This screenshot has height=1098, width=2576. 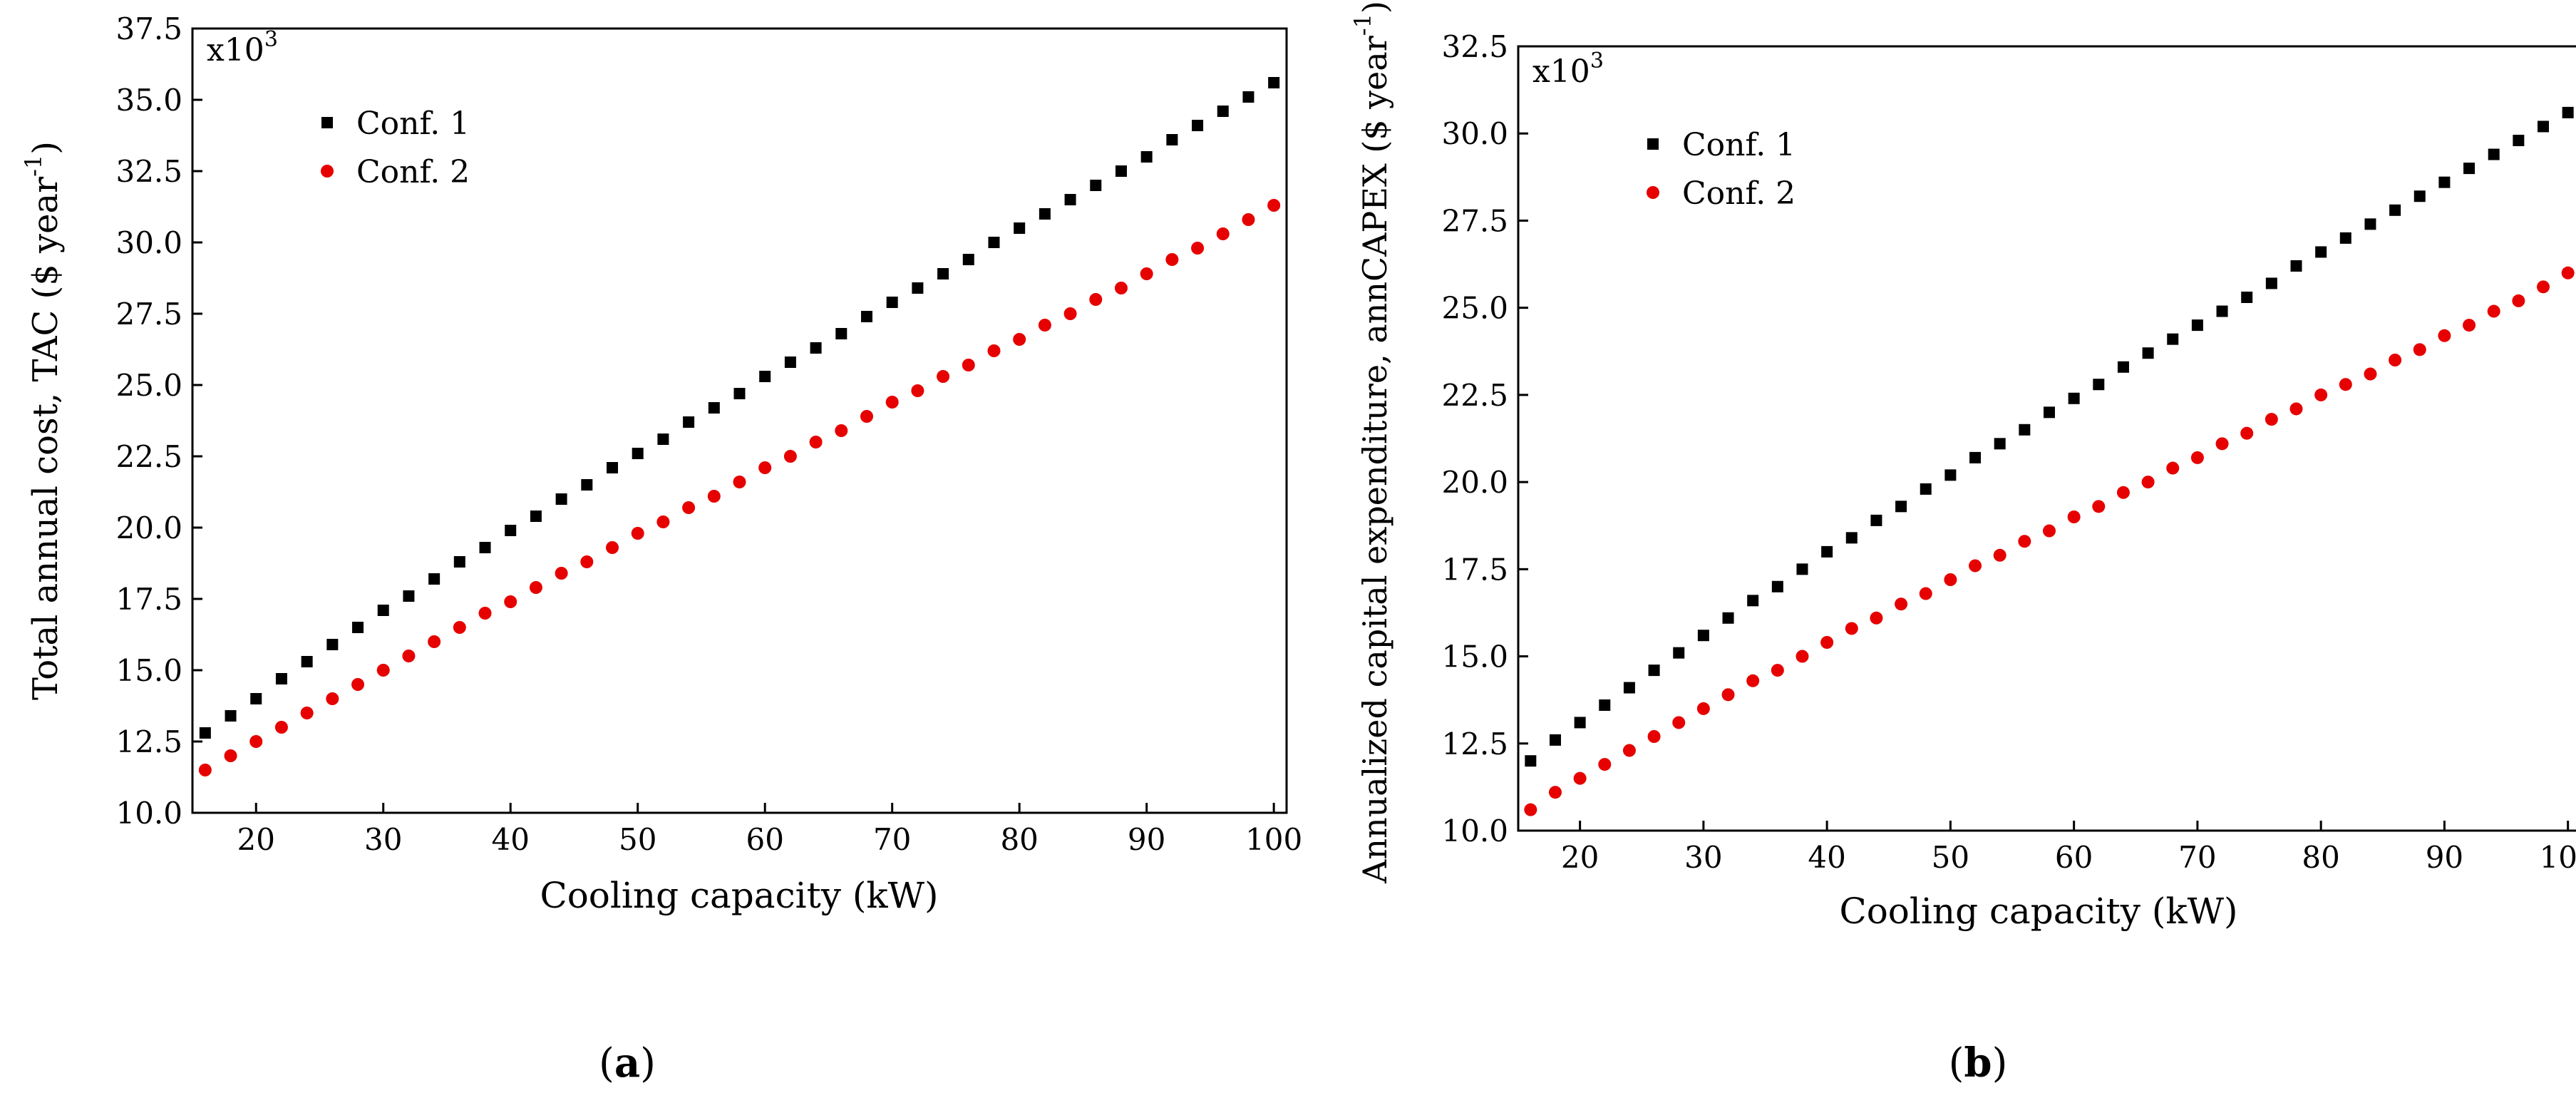 What do you see at coordinates (1474, 395) in the screenshot?
I see `panel-b-y-tick-label: 22.5` at bounding box center [1474, 395].